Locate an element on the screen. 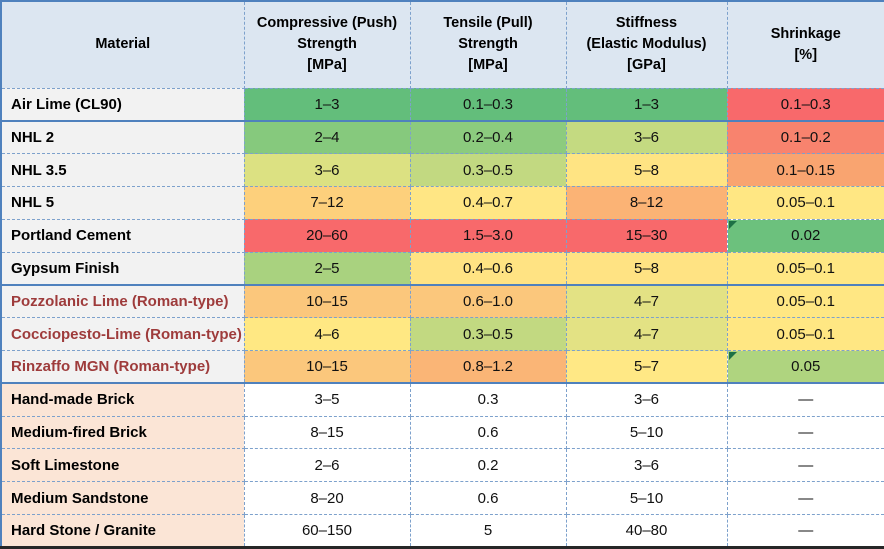 The width and height of the screenshot is (884, 549). value-cell-flagged: 0.05 is located at coordinates (805, 367).